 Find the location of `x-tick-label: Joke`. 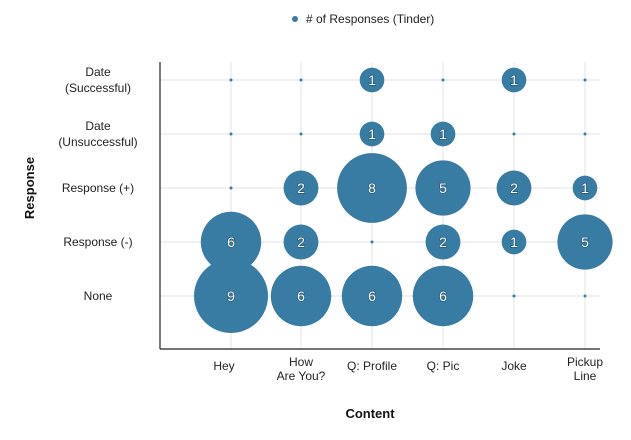

x-tick-label: Joke is located at coordinates (514, 366).